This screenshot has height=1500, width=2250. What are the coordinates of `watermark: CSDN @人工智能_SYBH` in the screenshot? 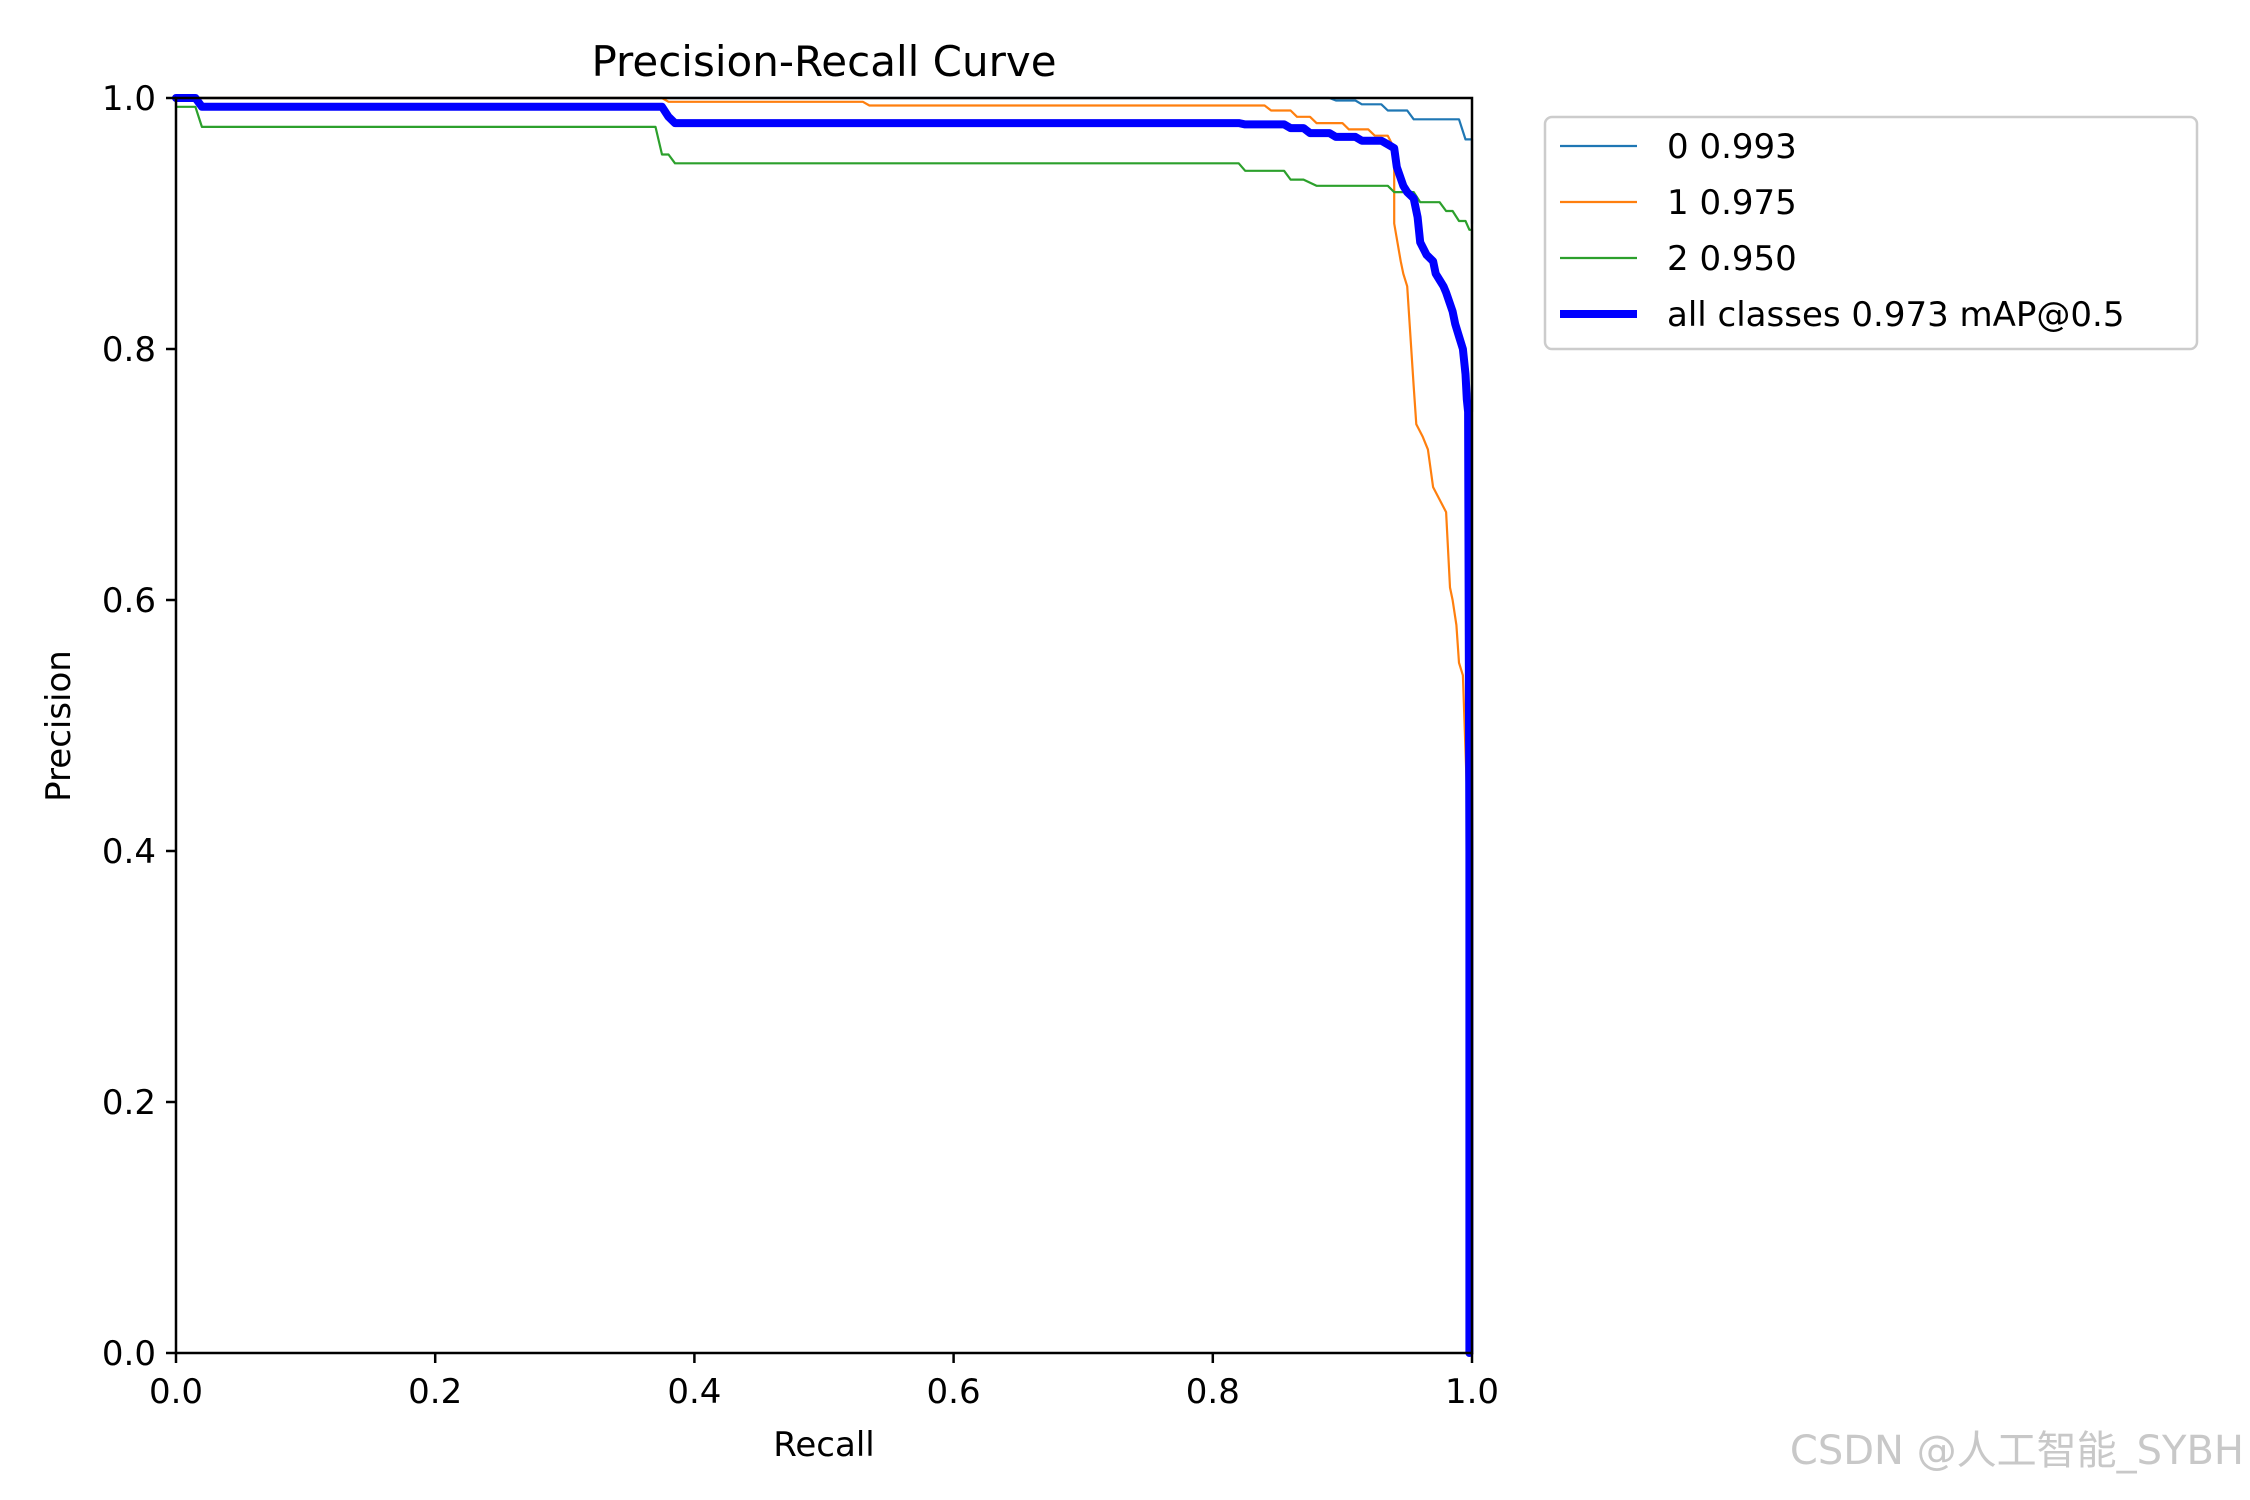 It's located at (2016, 1451).